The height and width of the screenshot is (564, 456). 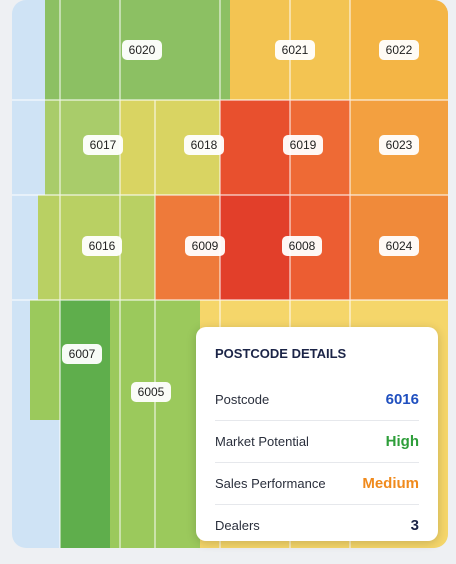 I want to click on panel-title: POSTCODE DETAILS, so click(x=281, y=353).